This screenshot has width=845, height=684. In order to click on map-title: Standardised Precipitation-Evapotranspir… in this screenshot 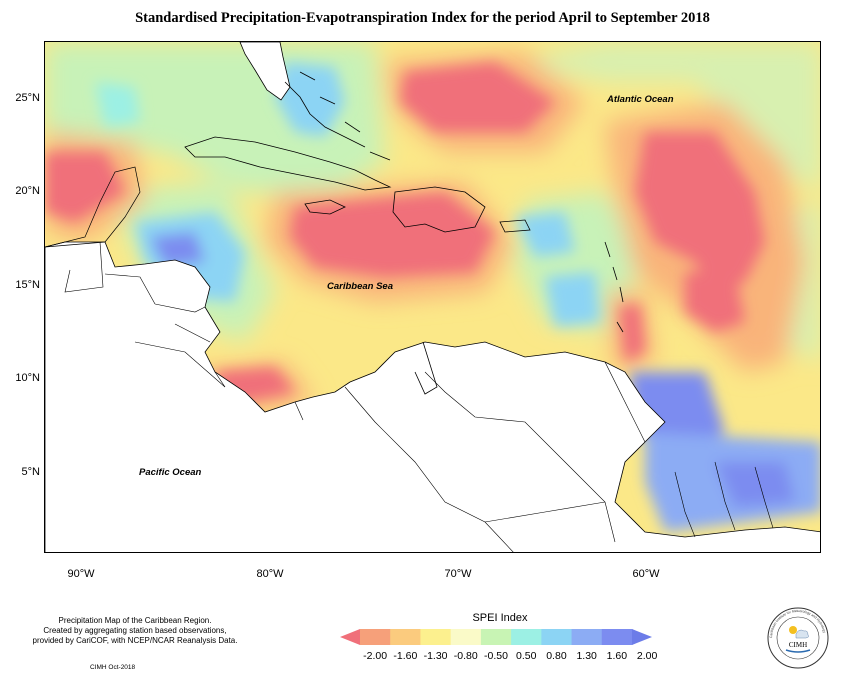, I will do `click(422, 18)`.